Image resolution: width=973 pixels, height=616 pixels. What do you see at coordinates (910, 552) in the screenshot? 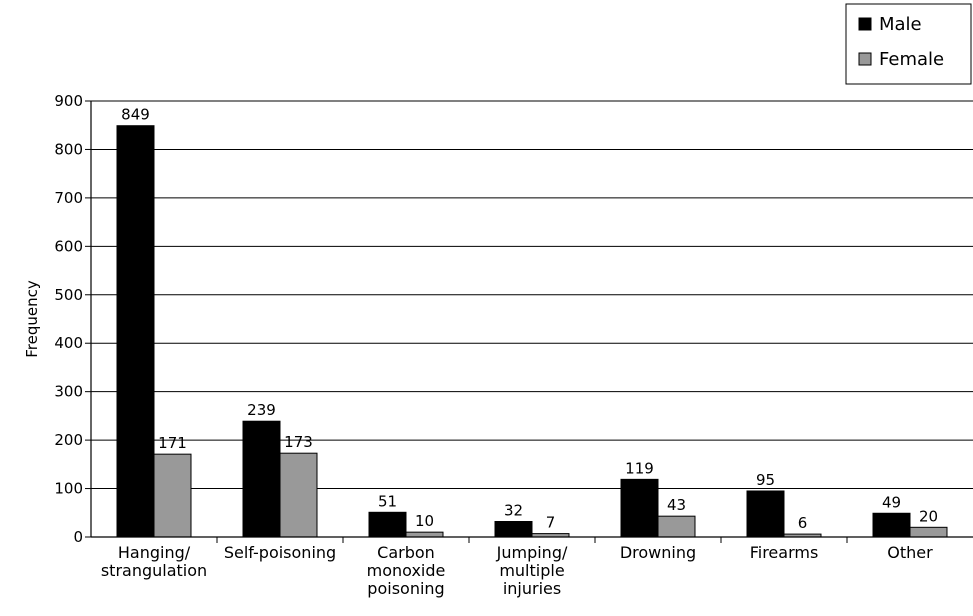
I see `x-category-label: Other` at bounding box center [910, 552].